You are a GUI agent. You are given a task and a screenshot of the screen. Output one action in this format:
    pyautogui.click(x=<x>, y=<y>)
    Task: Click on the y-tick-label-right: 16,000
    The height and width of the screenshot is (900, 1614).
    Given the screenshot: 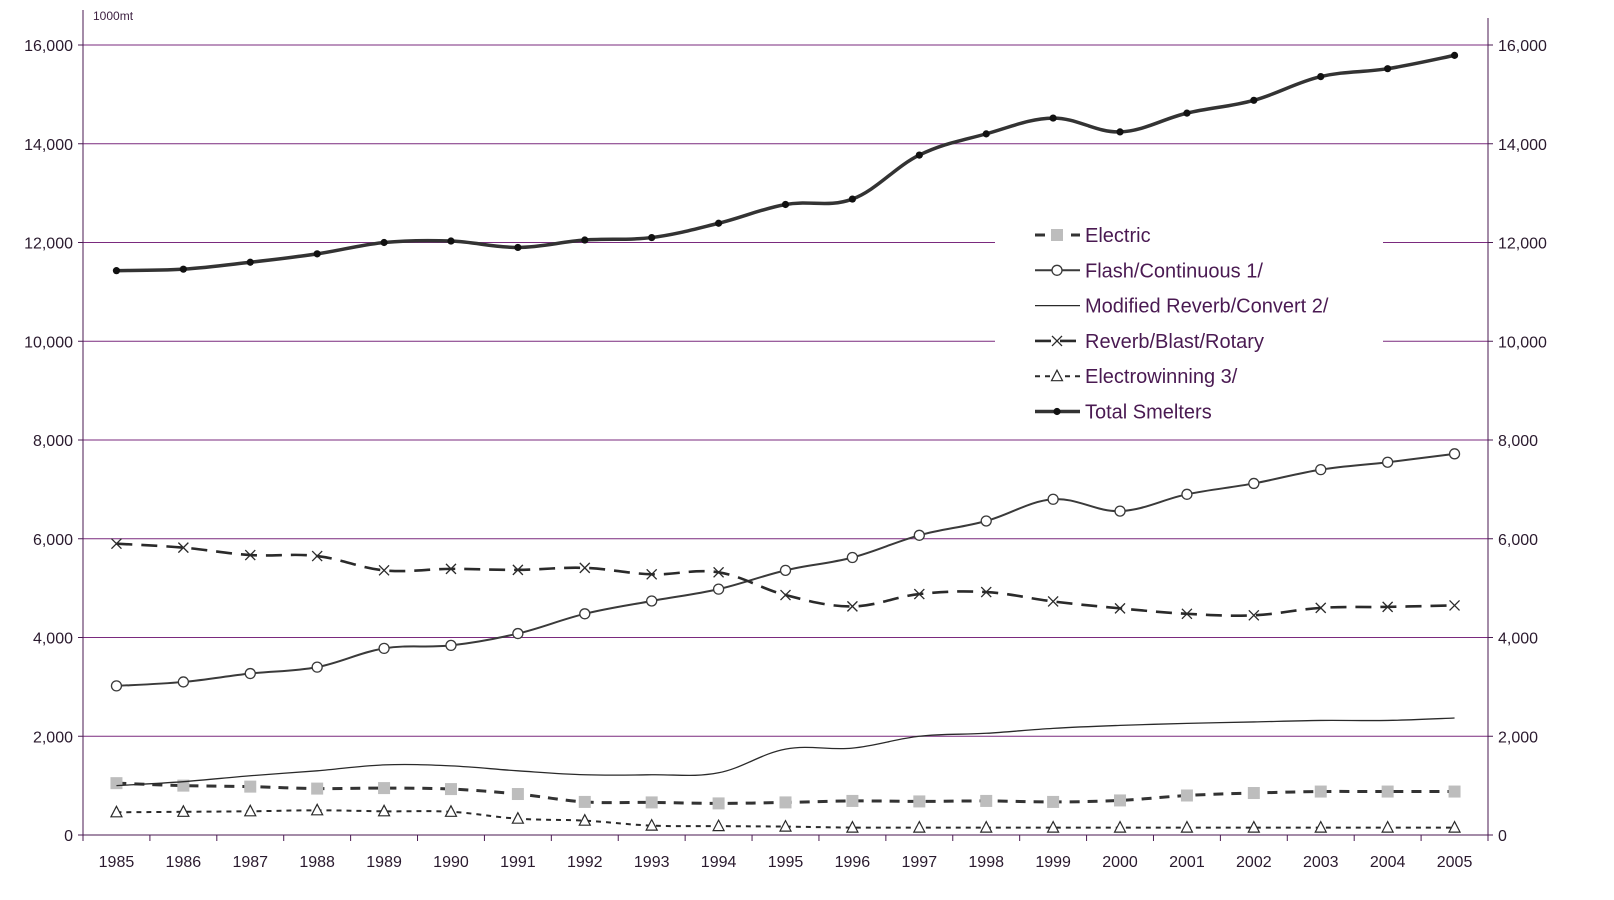 What is the action you would take?
    pyautogui.click(x=1522, y=46)
    